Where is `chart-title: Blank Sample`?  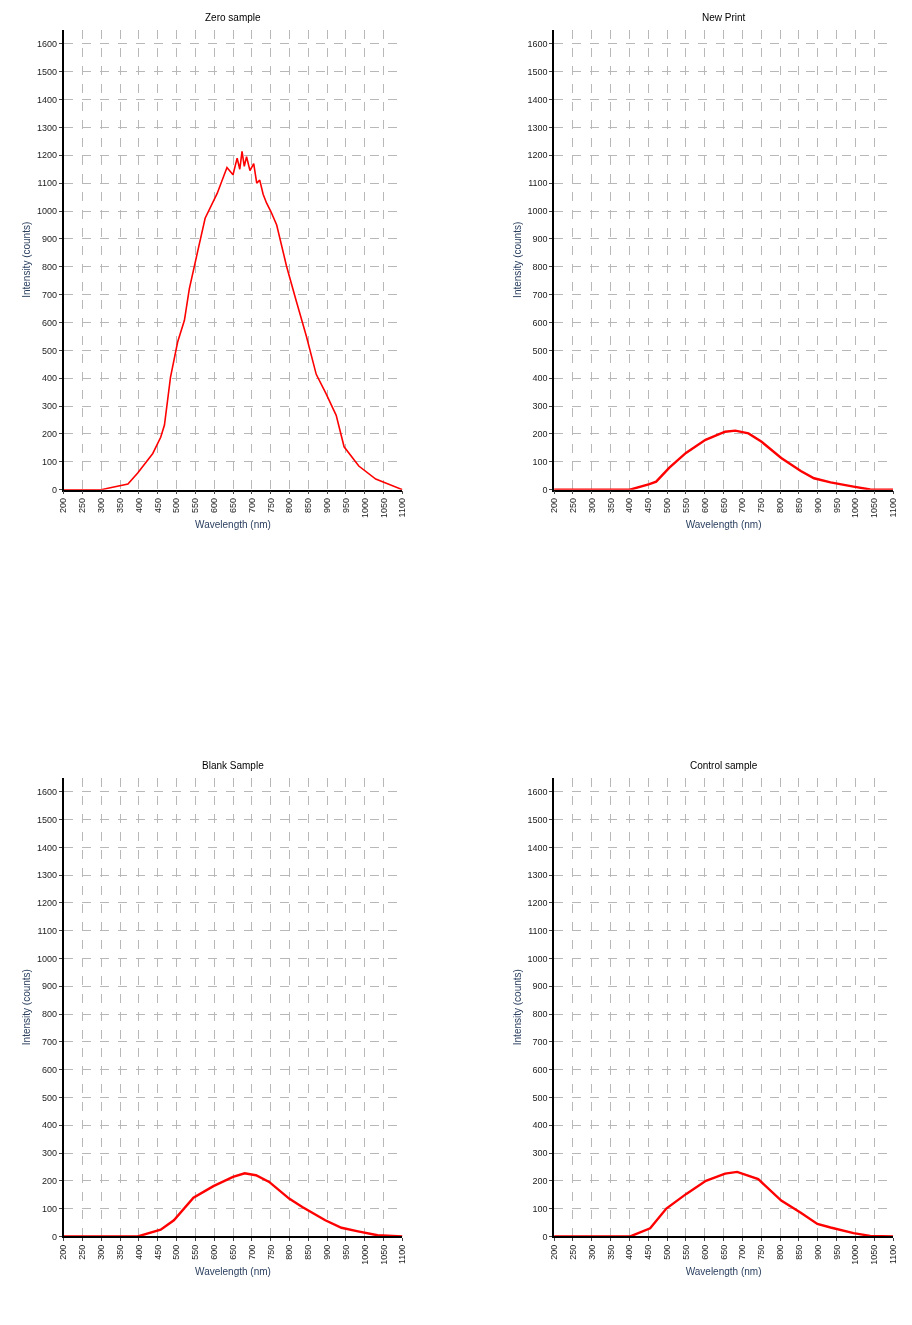
chart-title: Blank Sample is located at coordinates (233, 765).